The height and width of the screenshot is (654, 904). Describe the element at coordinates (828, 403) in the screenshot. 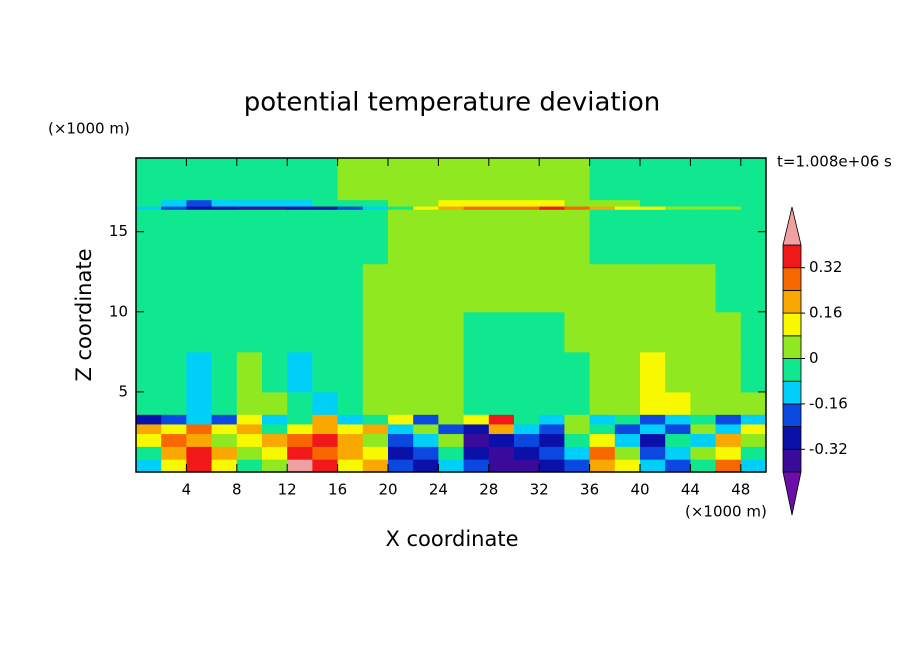

I see `colorbar-tick-label: -0.16` at that location.